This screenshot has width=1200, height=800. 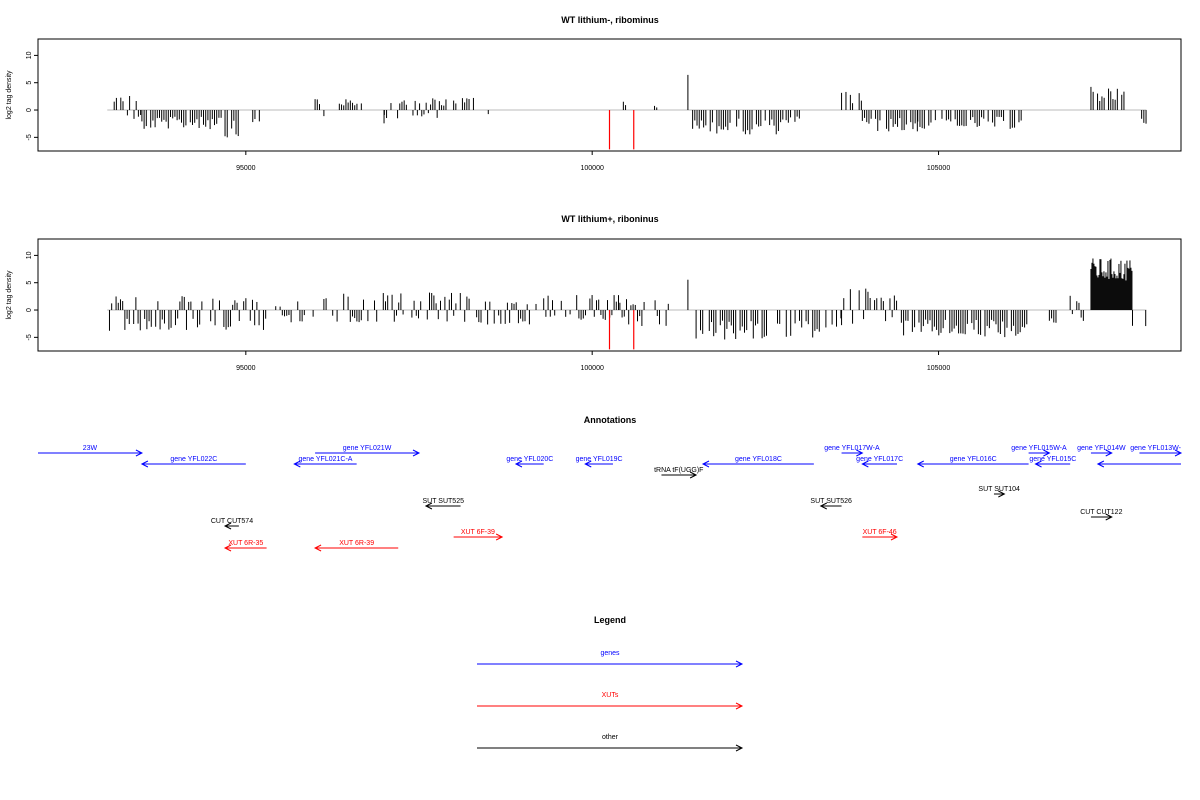 What do you see at coordinates (610, 743) in the screenshot?
I see `legend-entry-other: other` at bounding box center [610, 743].